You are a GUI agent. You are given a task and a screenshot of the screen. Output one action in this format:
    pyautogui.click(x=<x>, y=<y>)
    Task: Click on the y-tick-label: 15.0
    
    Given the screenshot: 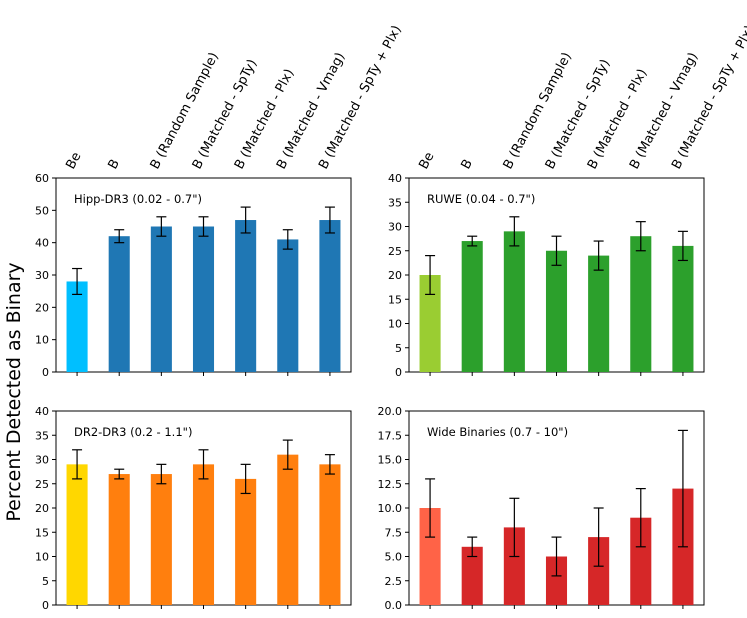 What is the action you would take?
    pyautogui.click(x=390, y=460)
    